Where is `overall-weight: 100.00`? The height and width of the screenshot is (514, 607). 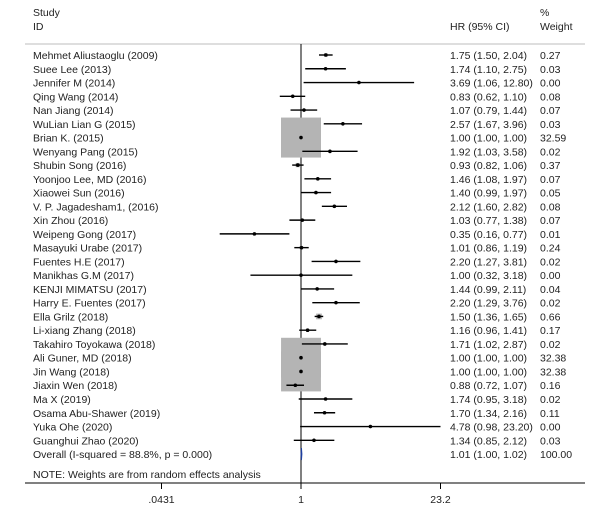
overall-weight: 100.00 is located at coordinates (556, 455).